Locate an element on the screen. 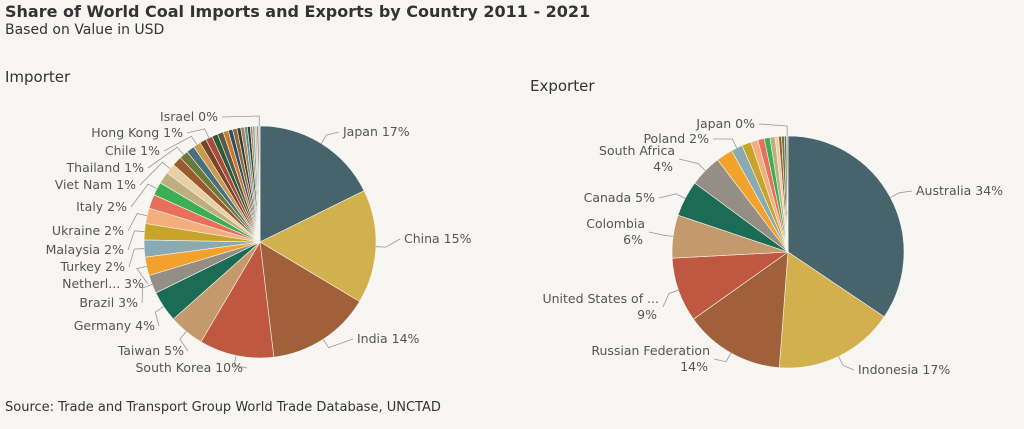  slice-label: Japan 17% is located at coordinates (376, 131).